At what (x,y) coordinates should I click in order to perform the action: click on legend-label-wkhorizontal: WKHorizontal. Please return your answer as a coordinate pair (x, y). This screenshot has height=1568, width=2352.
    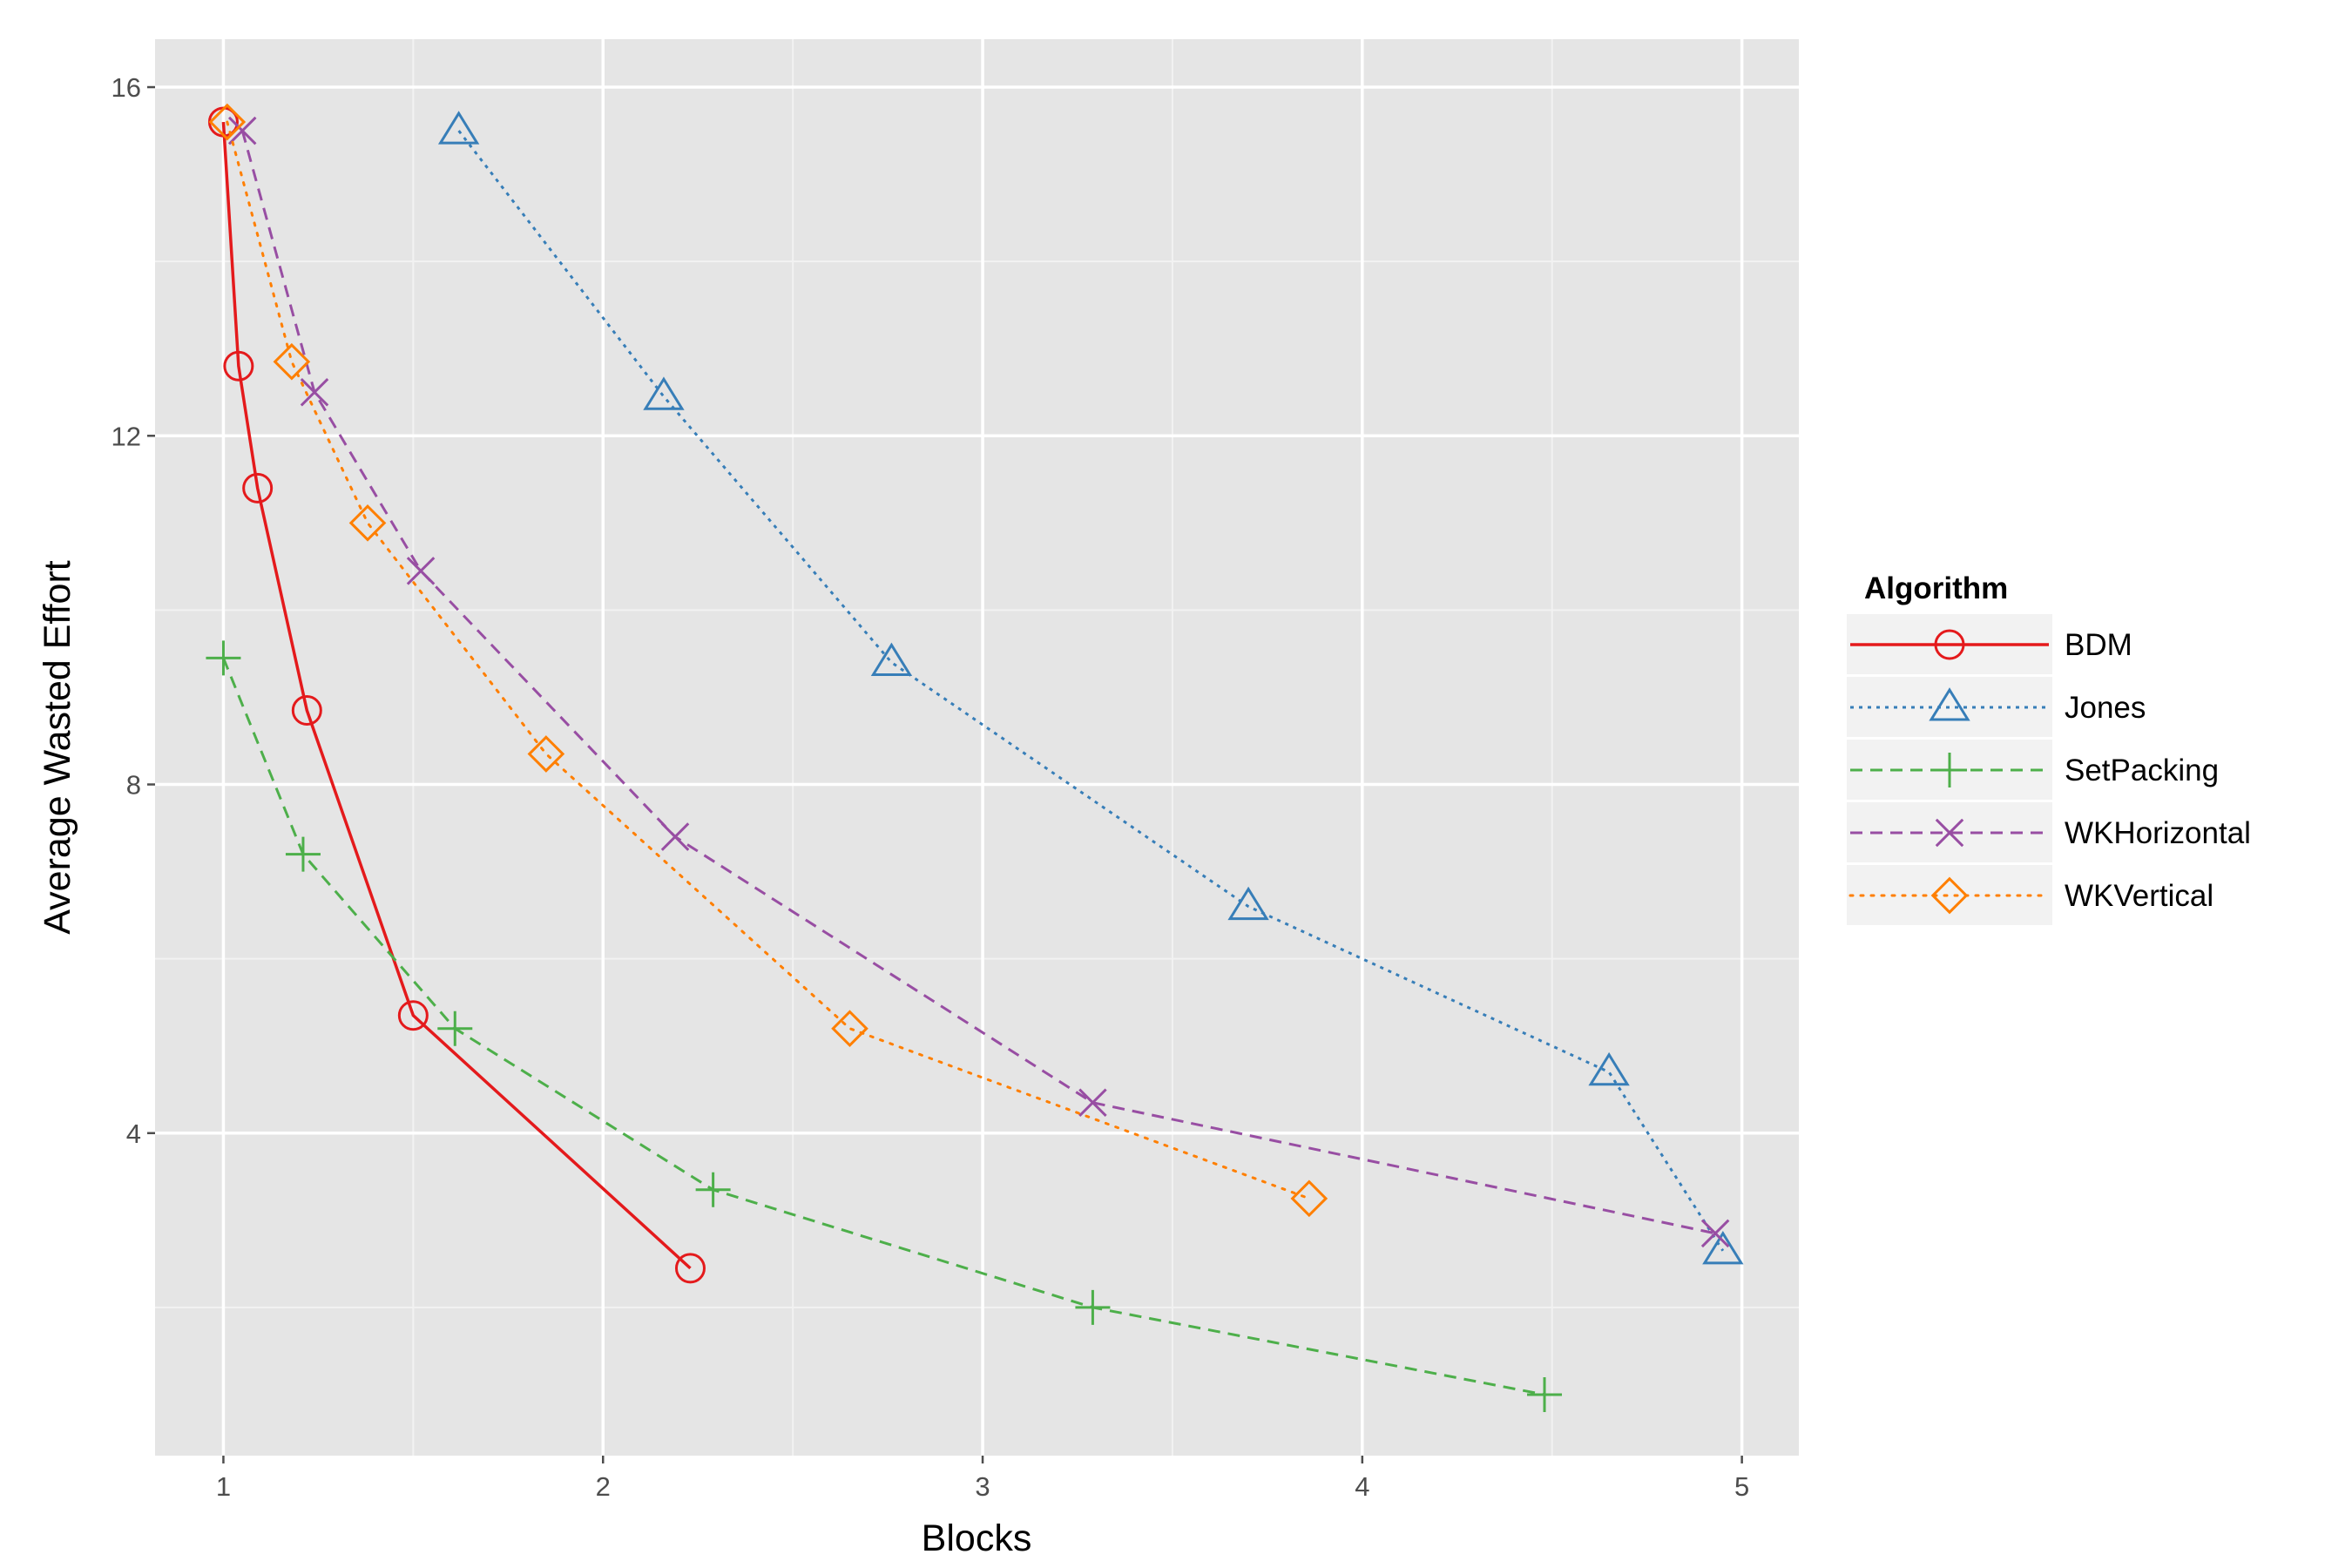
    Looking at the image, I should click on (2158, 833).